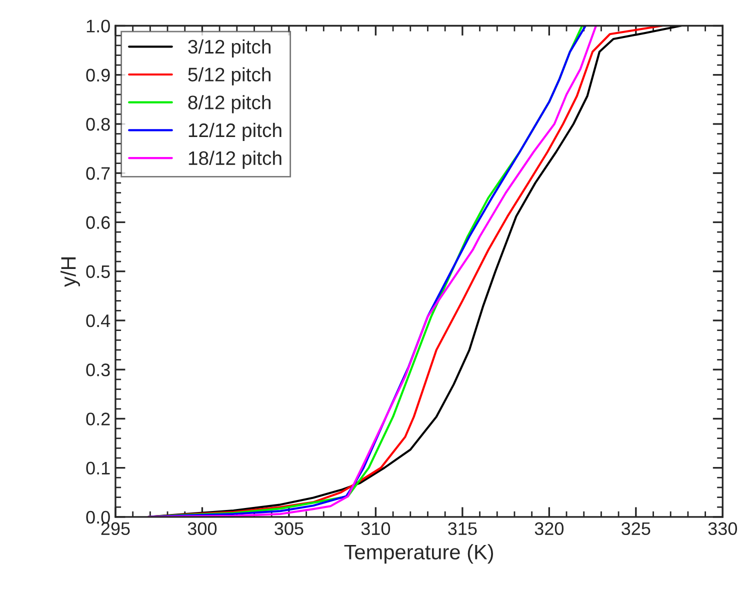 The image size is (745, 599). What do you see at coordinates (636, 529) in the screenshot?
I see `x-tick-label: 325` at bounding box center [636, 529].